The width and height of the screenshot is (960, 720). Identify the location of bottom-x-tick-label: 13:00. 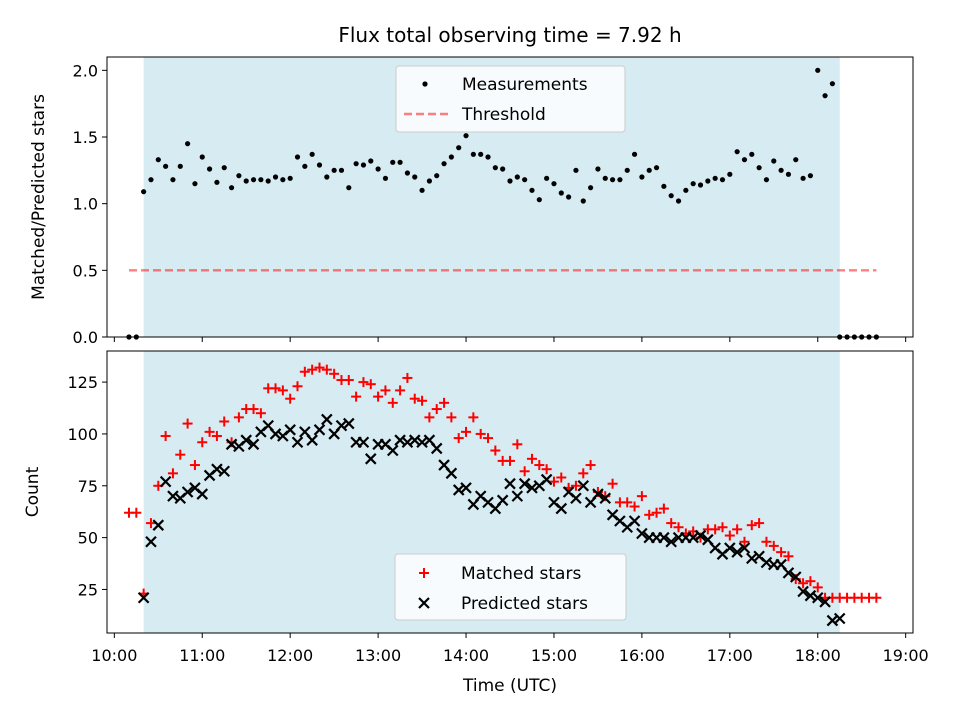
(378, 655).